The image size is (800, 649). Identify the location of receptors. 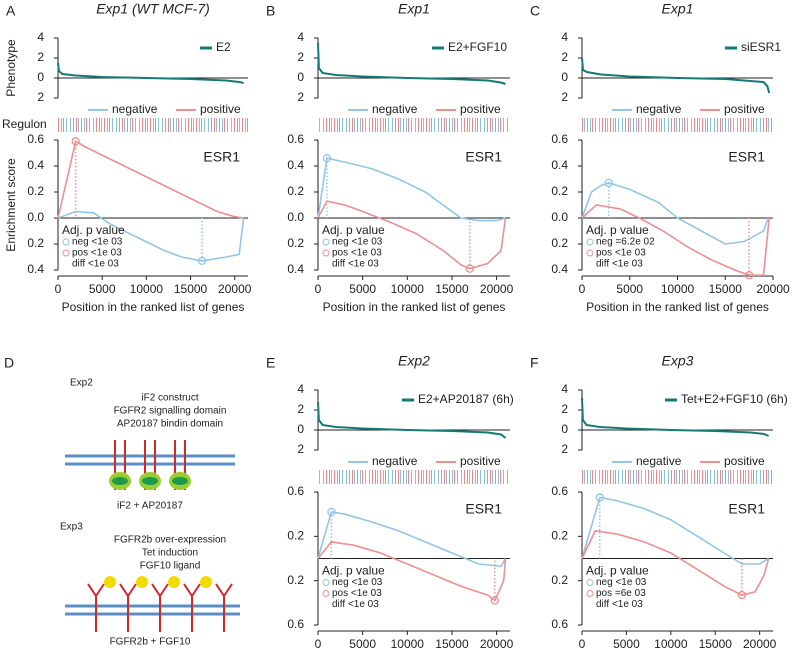
(150, 465).